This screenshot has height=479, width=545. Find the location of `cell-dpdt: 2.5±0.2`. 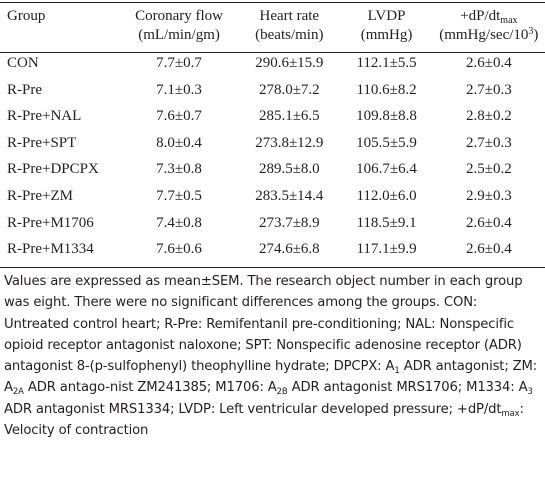

cell-dpdt: 2.5±0.2 is located at coordinates (488, 169).